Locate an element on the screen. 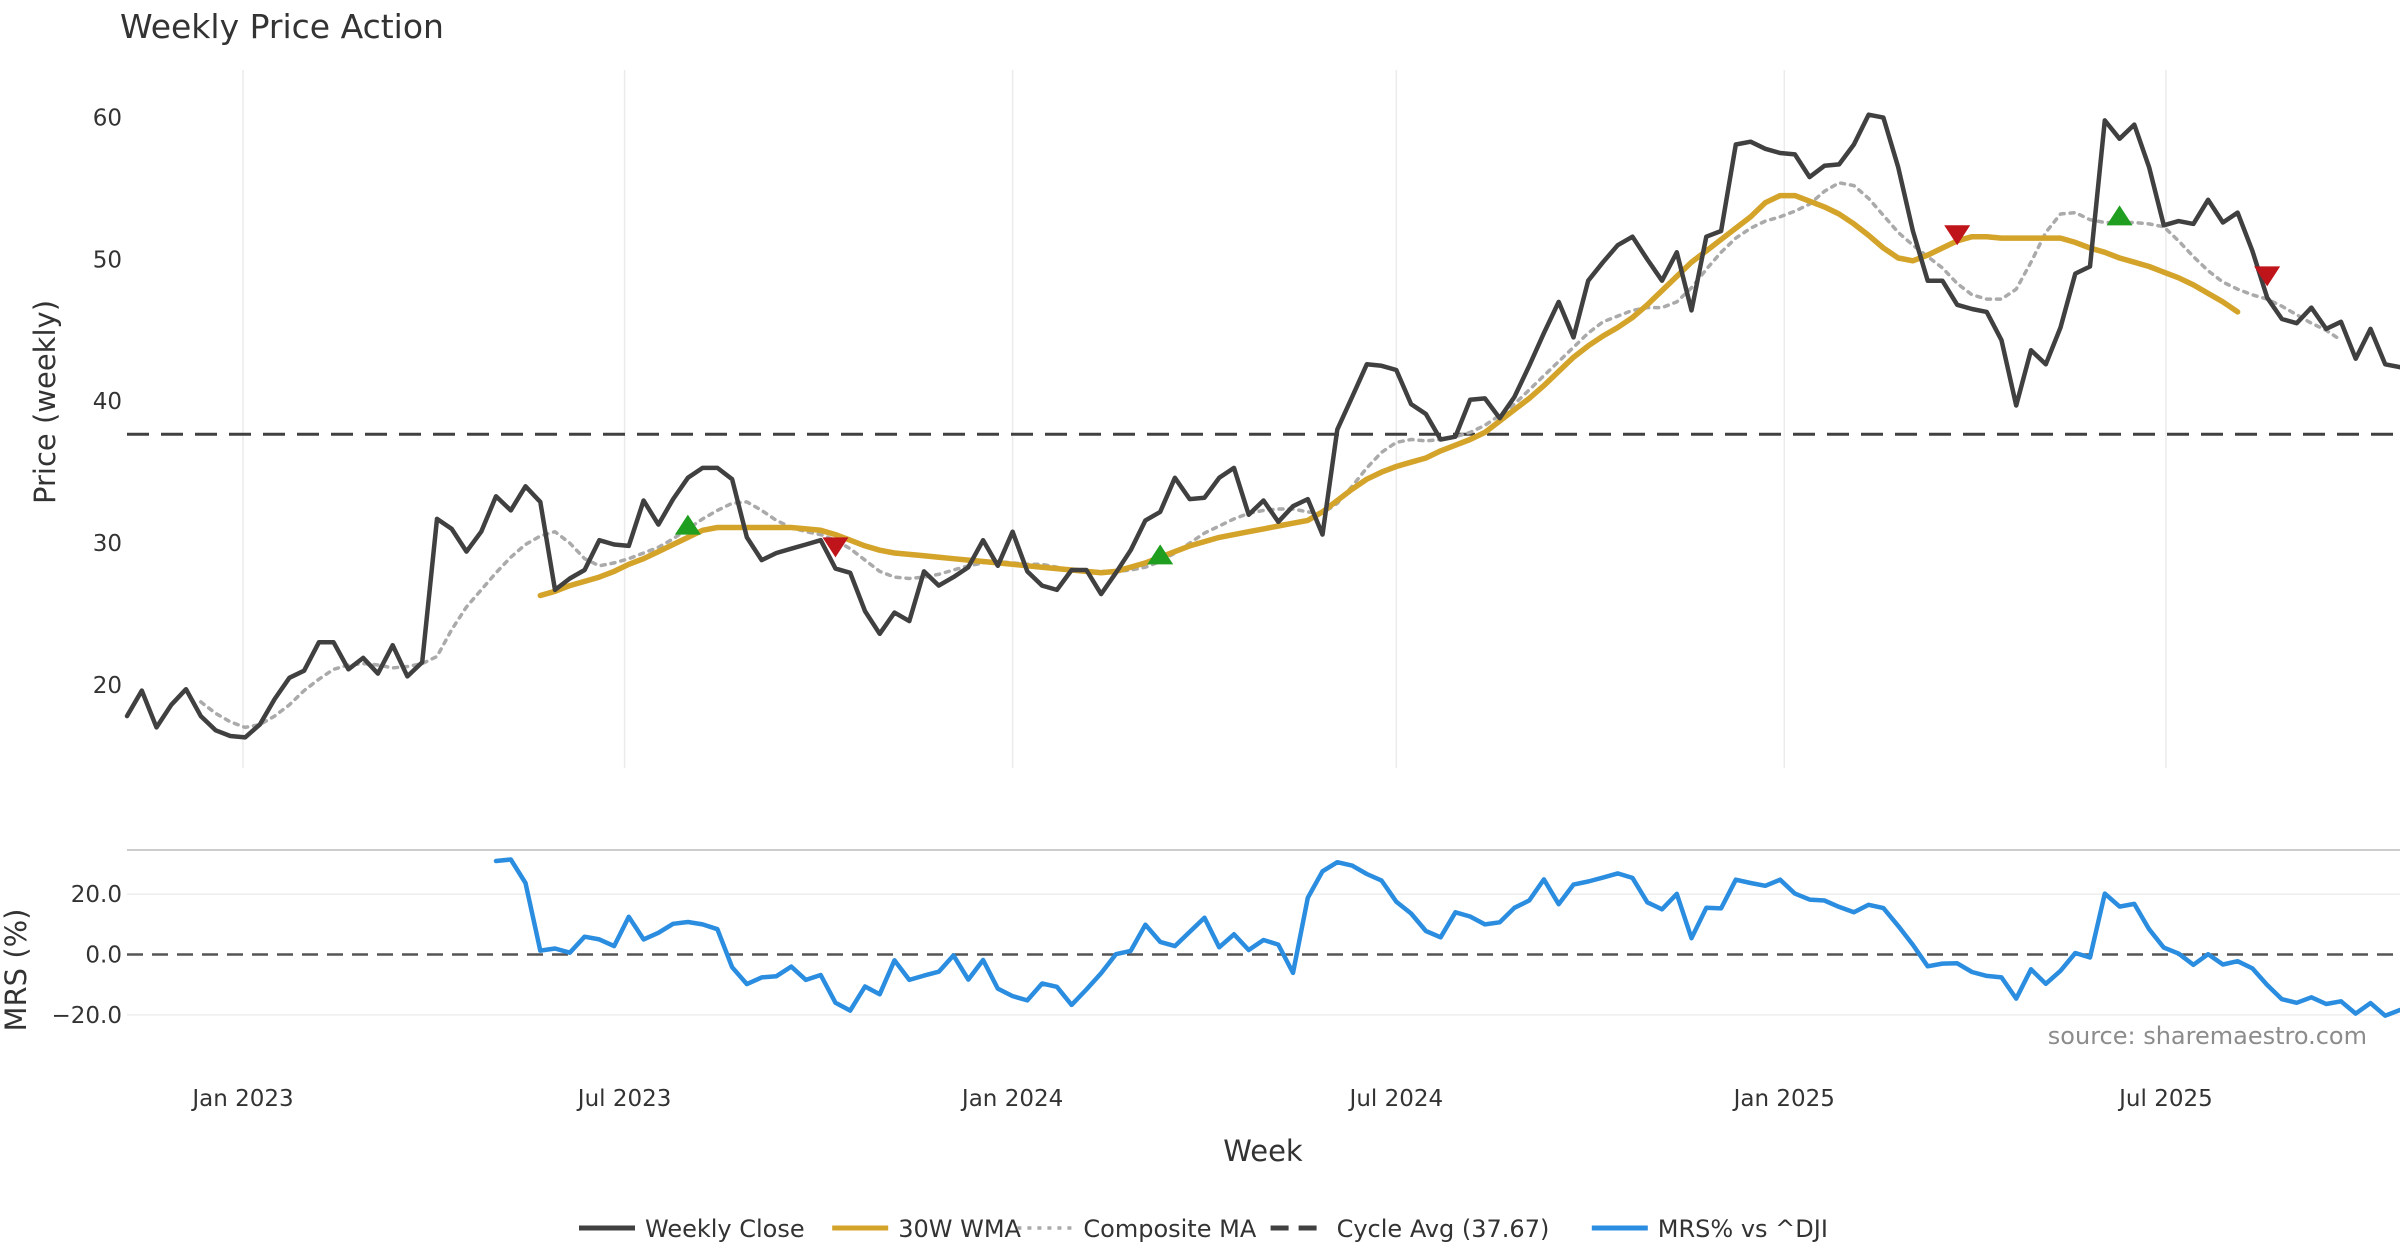  legend-item-composite-ma: Composite MA is located at coordinates (1137, 1229).